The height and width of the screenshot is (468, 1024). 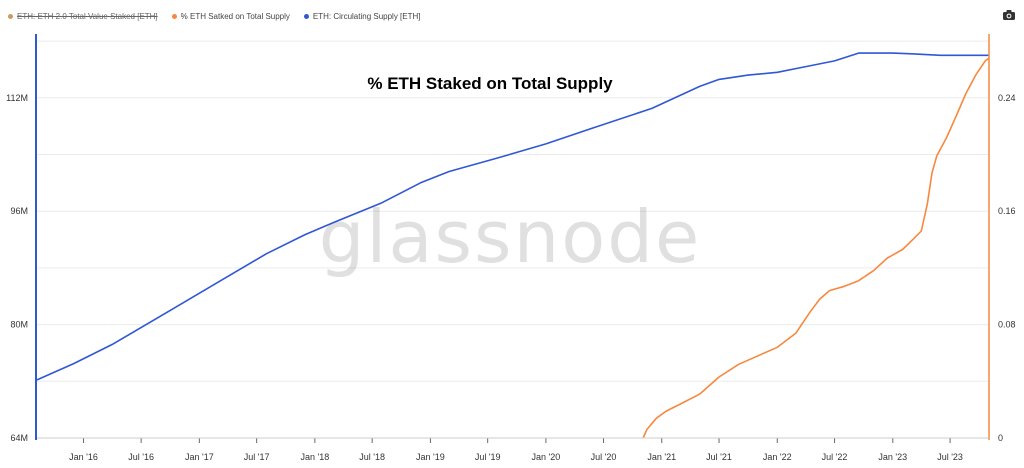 What do you see at coordinates (1000, 438) in the screenshot?
I see `y-right-tick-label: 0` at bounding box center [1000, 438].